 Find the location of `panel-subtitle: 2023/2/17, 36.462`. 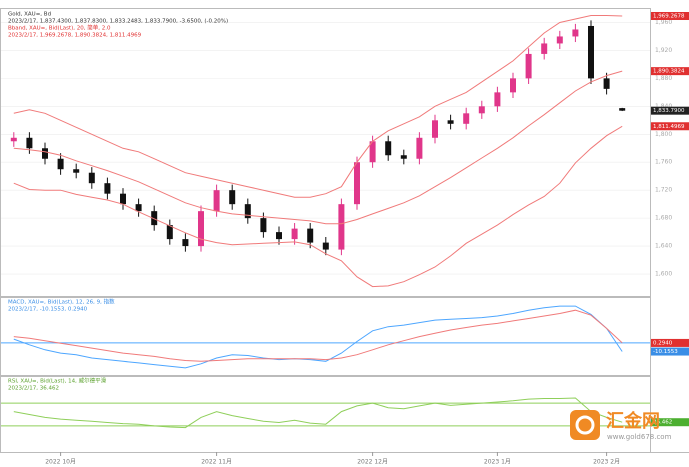

panel-subtitle: 2023/2/17, 36.462 is located at coordinates (33, 389).